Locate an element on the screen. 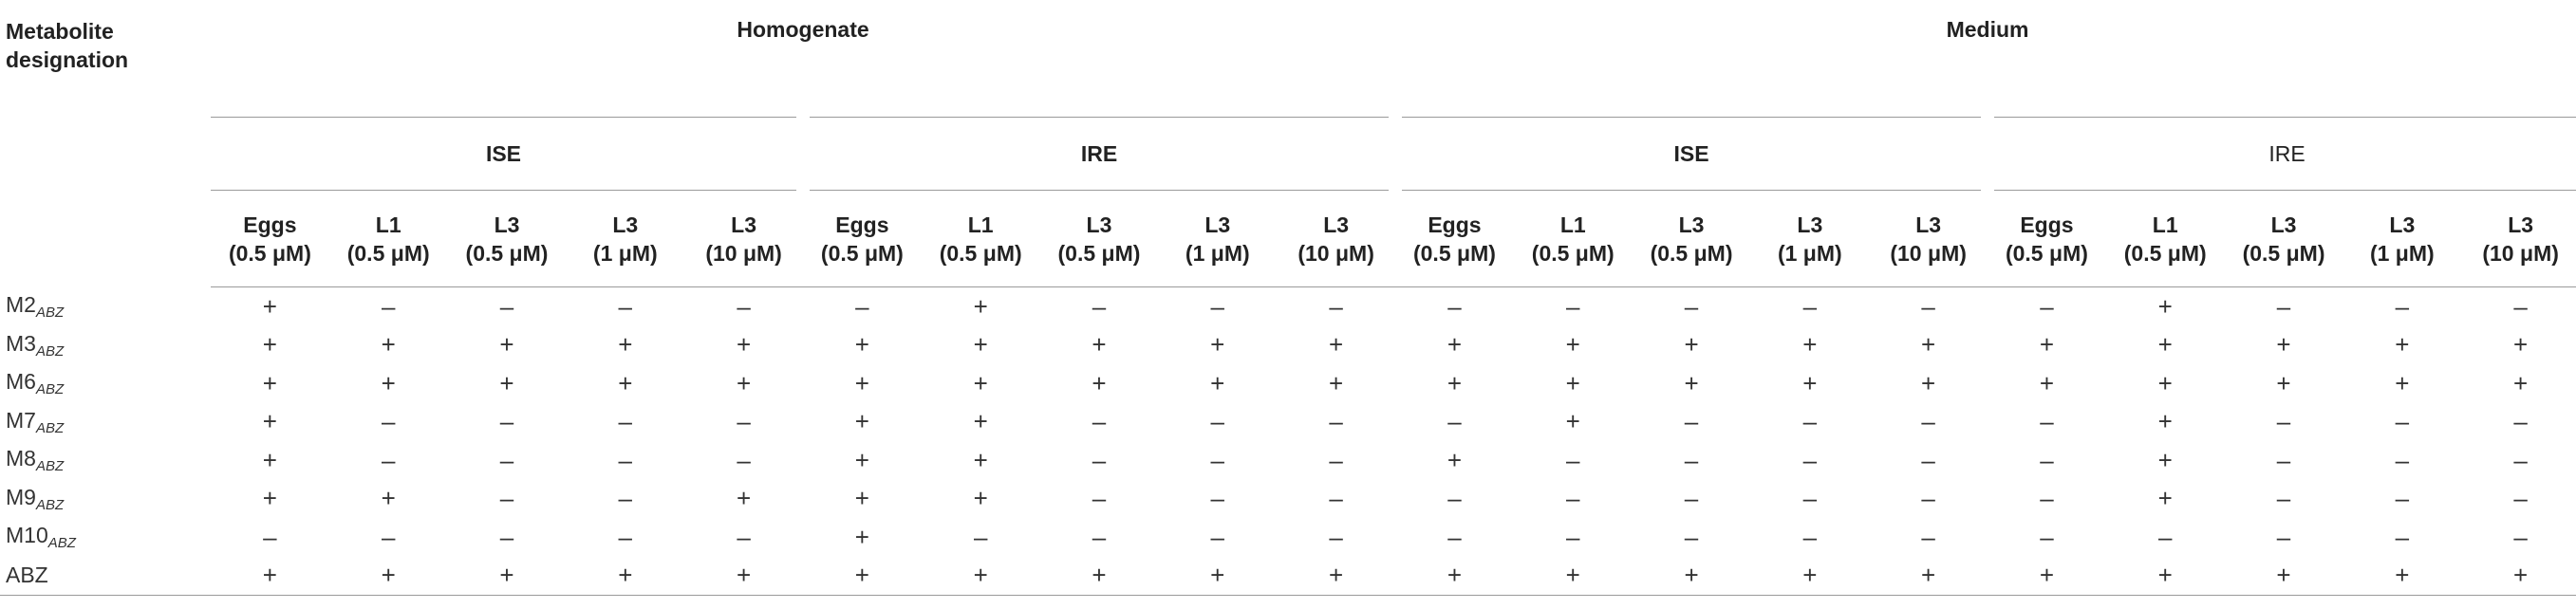 Image resolution: width=2576 pixels, height=609 pixels. column-header: L3 (1 μM) is located at coordinates (625, 239).